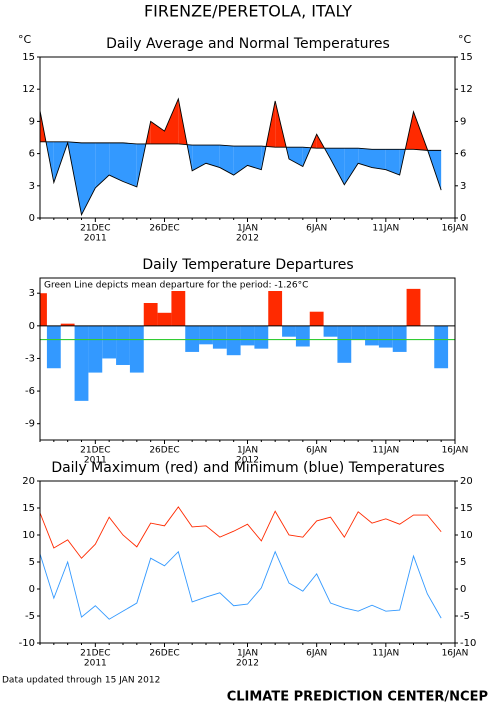 This screenshot has height=706, width=491. I want to click on y2-tick-label: 15, so click(466, 508).